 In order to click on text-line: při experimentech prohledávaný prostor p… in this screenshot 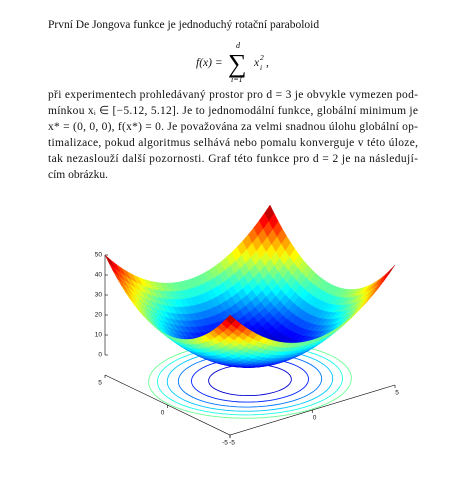, I will do `click(233, 95)`.